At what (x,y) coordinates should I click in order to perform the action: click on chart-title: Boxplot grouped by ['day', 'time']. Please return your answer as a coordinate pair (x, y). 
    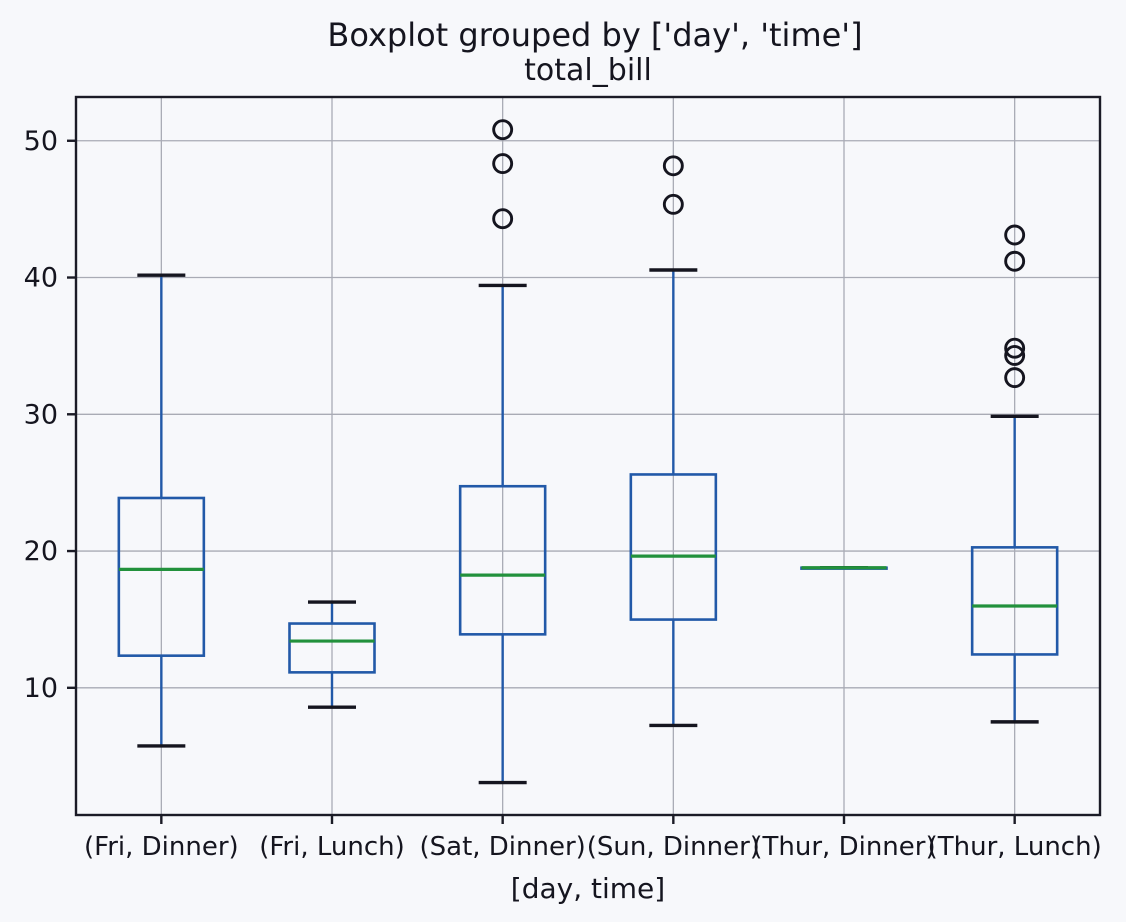
    Looking at the image, I should click on (594, 35).